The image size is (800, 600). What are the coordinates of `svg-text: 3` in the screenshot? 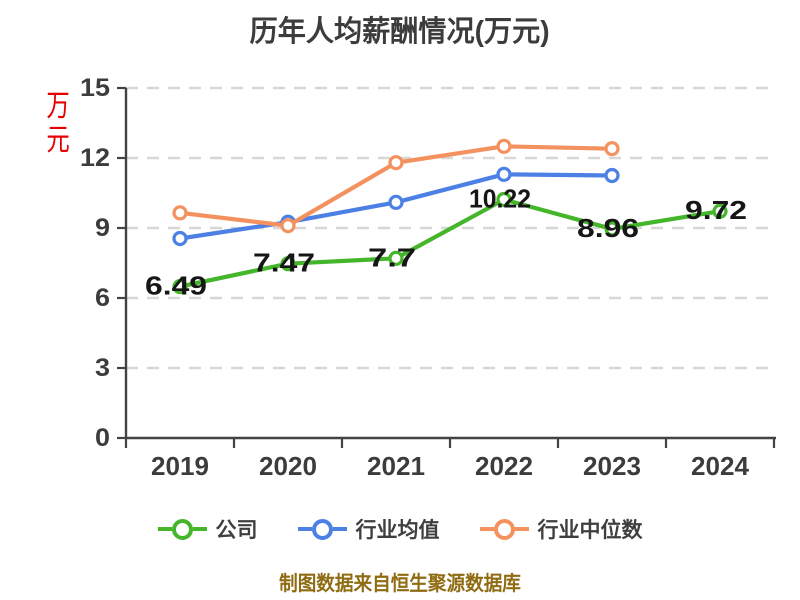 It's located at (102, 368).